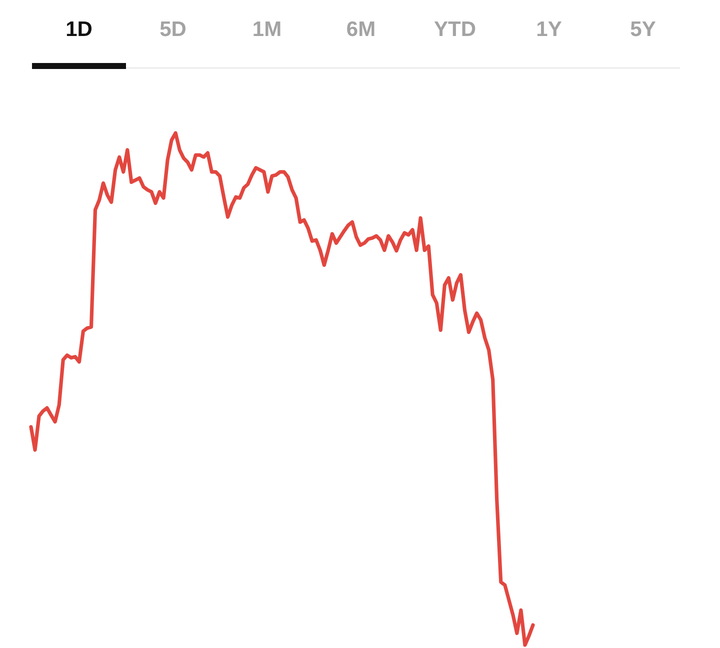 The image size is (720, 648). Describe the element at coordinates (173, 29) in the screenshot. I see `text: 5D` at that location.